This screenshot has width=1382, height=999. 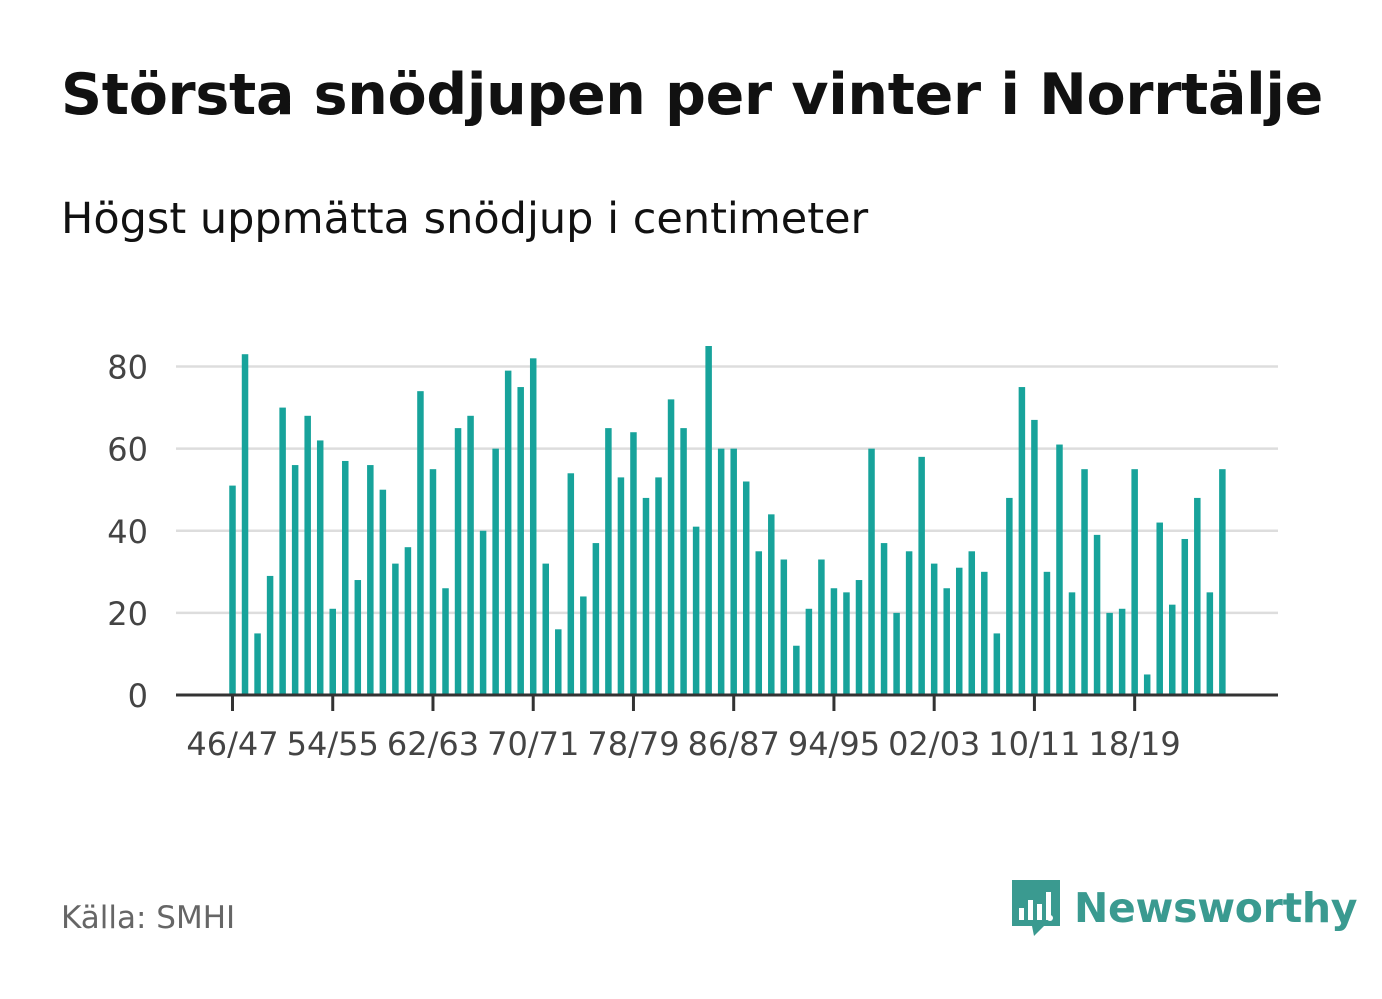 I want to click on chart-subtitle: Högst uppmätta snödjup i centimeter, so click(x=465, y=219).